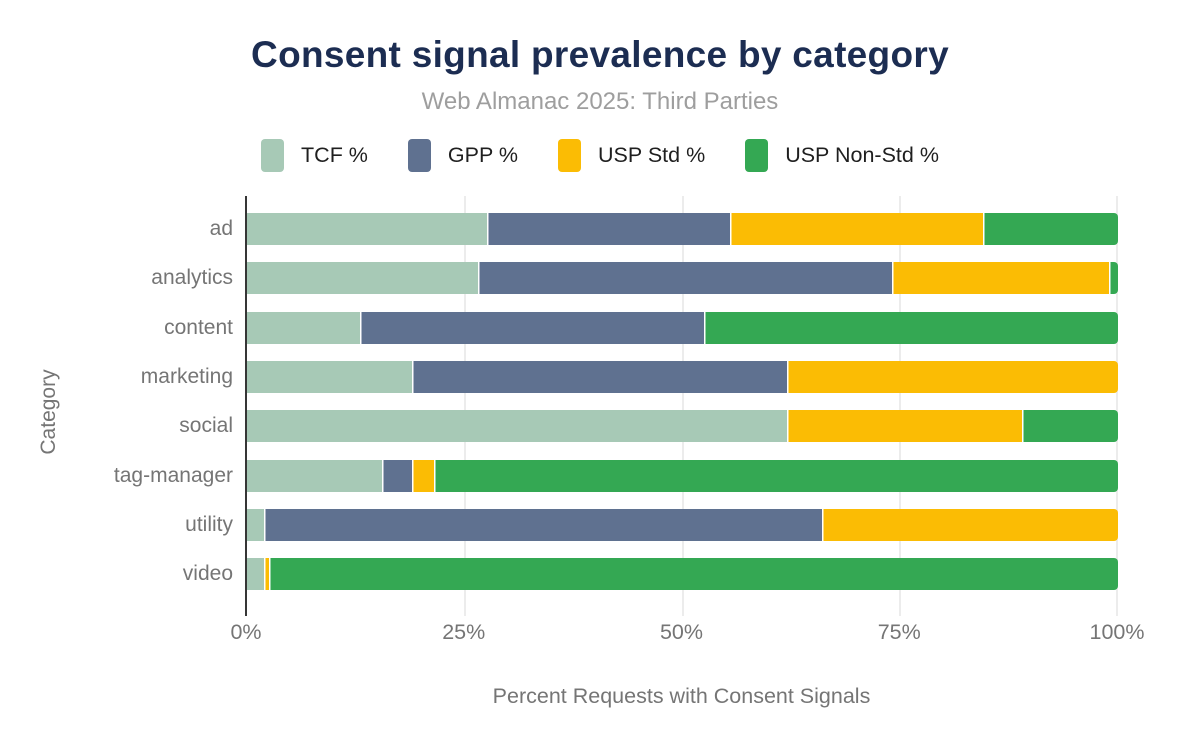 The image size is (1200, 742). What do you see at coordinates (600, 54) in the screenshot?
I see `chart-title: Consent signal prevalence by category` at bounding box center [600, 54].